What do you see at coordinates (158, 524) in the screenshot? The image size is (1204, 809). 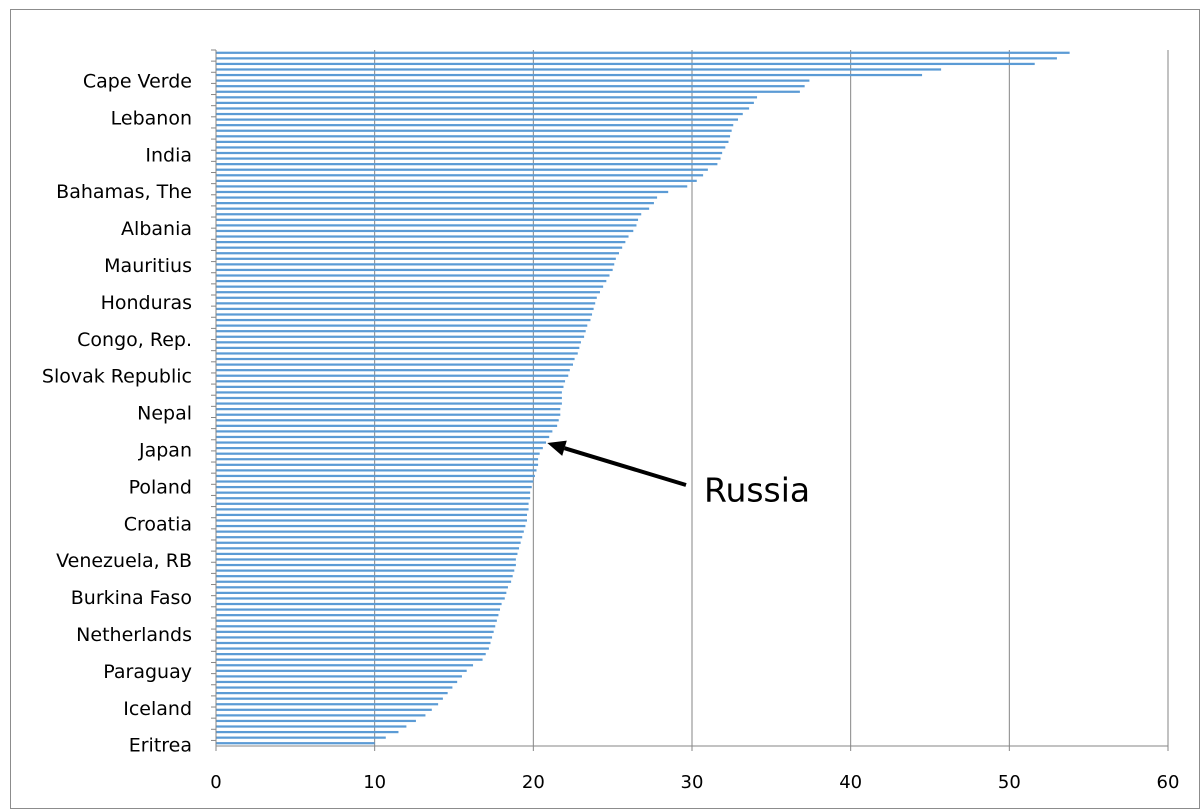 I see `category-label: Croatia` at bounding box center [158, 524].